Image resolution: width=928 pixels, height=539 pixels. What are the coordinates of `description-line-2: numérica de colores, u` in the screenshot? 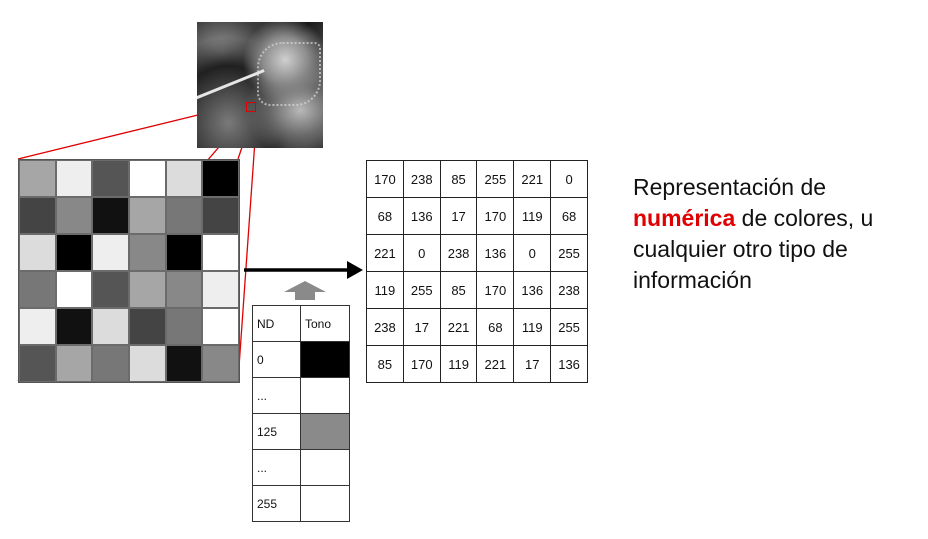 It's located at (778, 218).